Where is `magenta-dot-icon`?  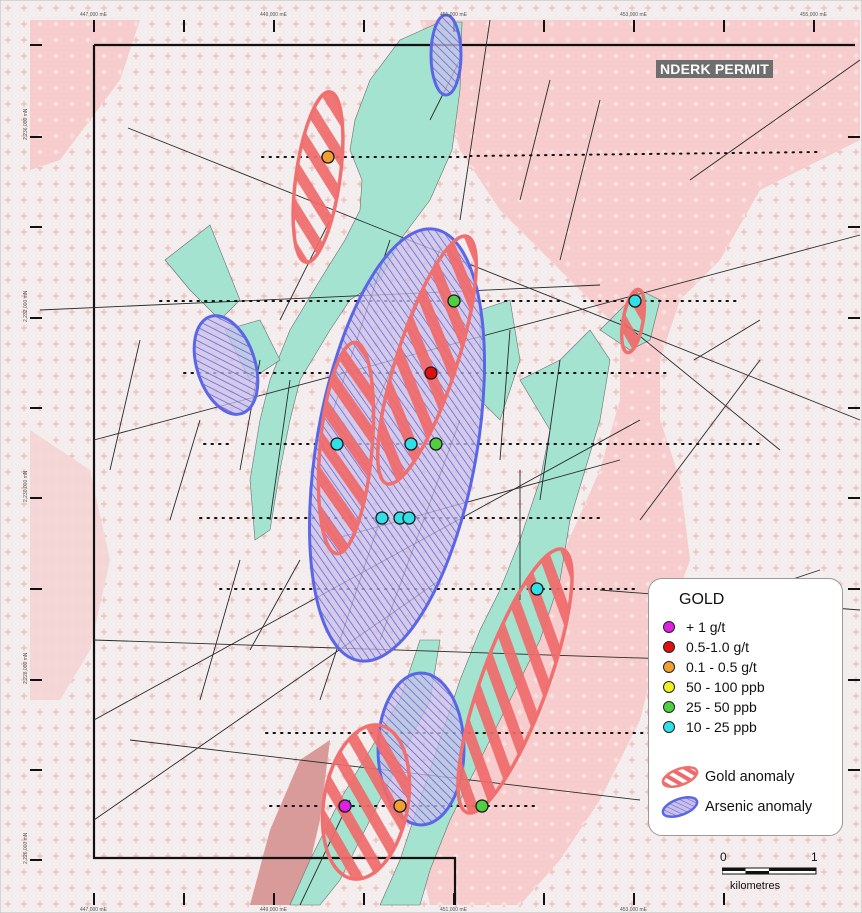 magenta-dot-icon is located at coordinates (669, 627).